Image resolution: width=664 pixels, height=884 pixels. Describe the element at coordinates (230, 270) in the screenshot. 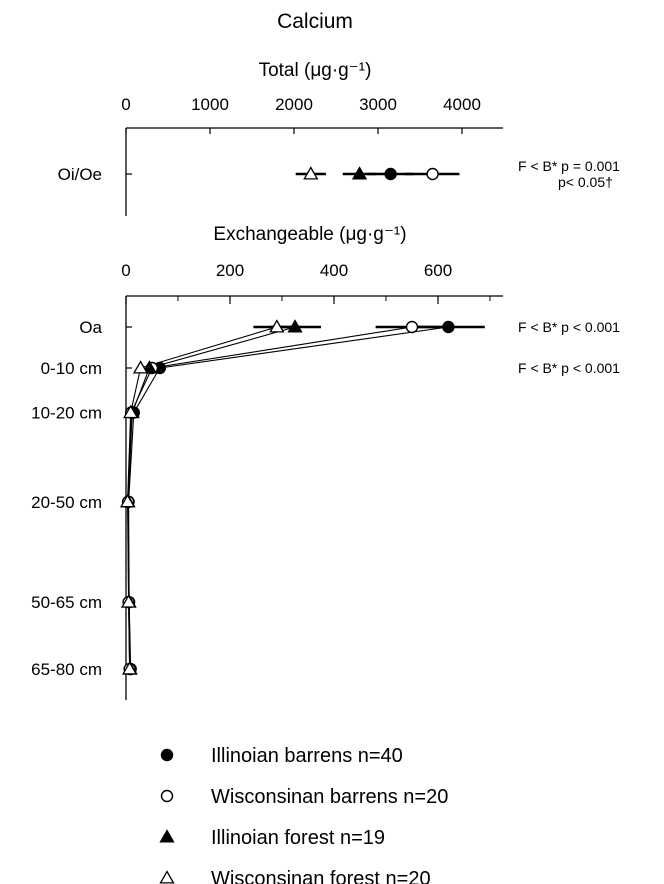

I see `bottom-x-tick-label: 200` at that location.